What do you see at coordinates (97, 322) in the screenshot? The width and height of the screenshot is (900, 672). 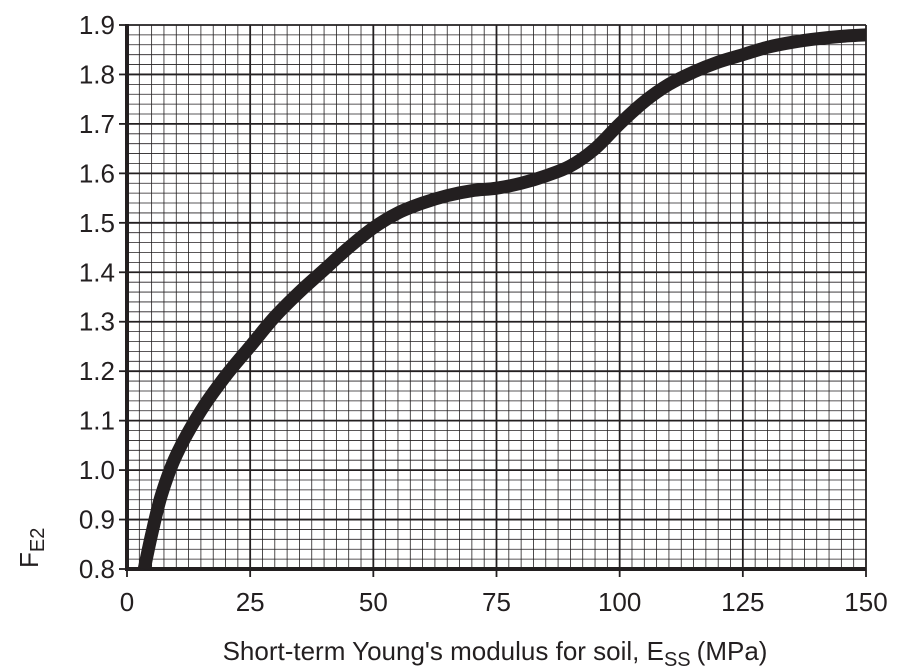 I see `y-tick-label: 1.3` at bounding box center [97, 322].